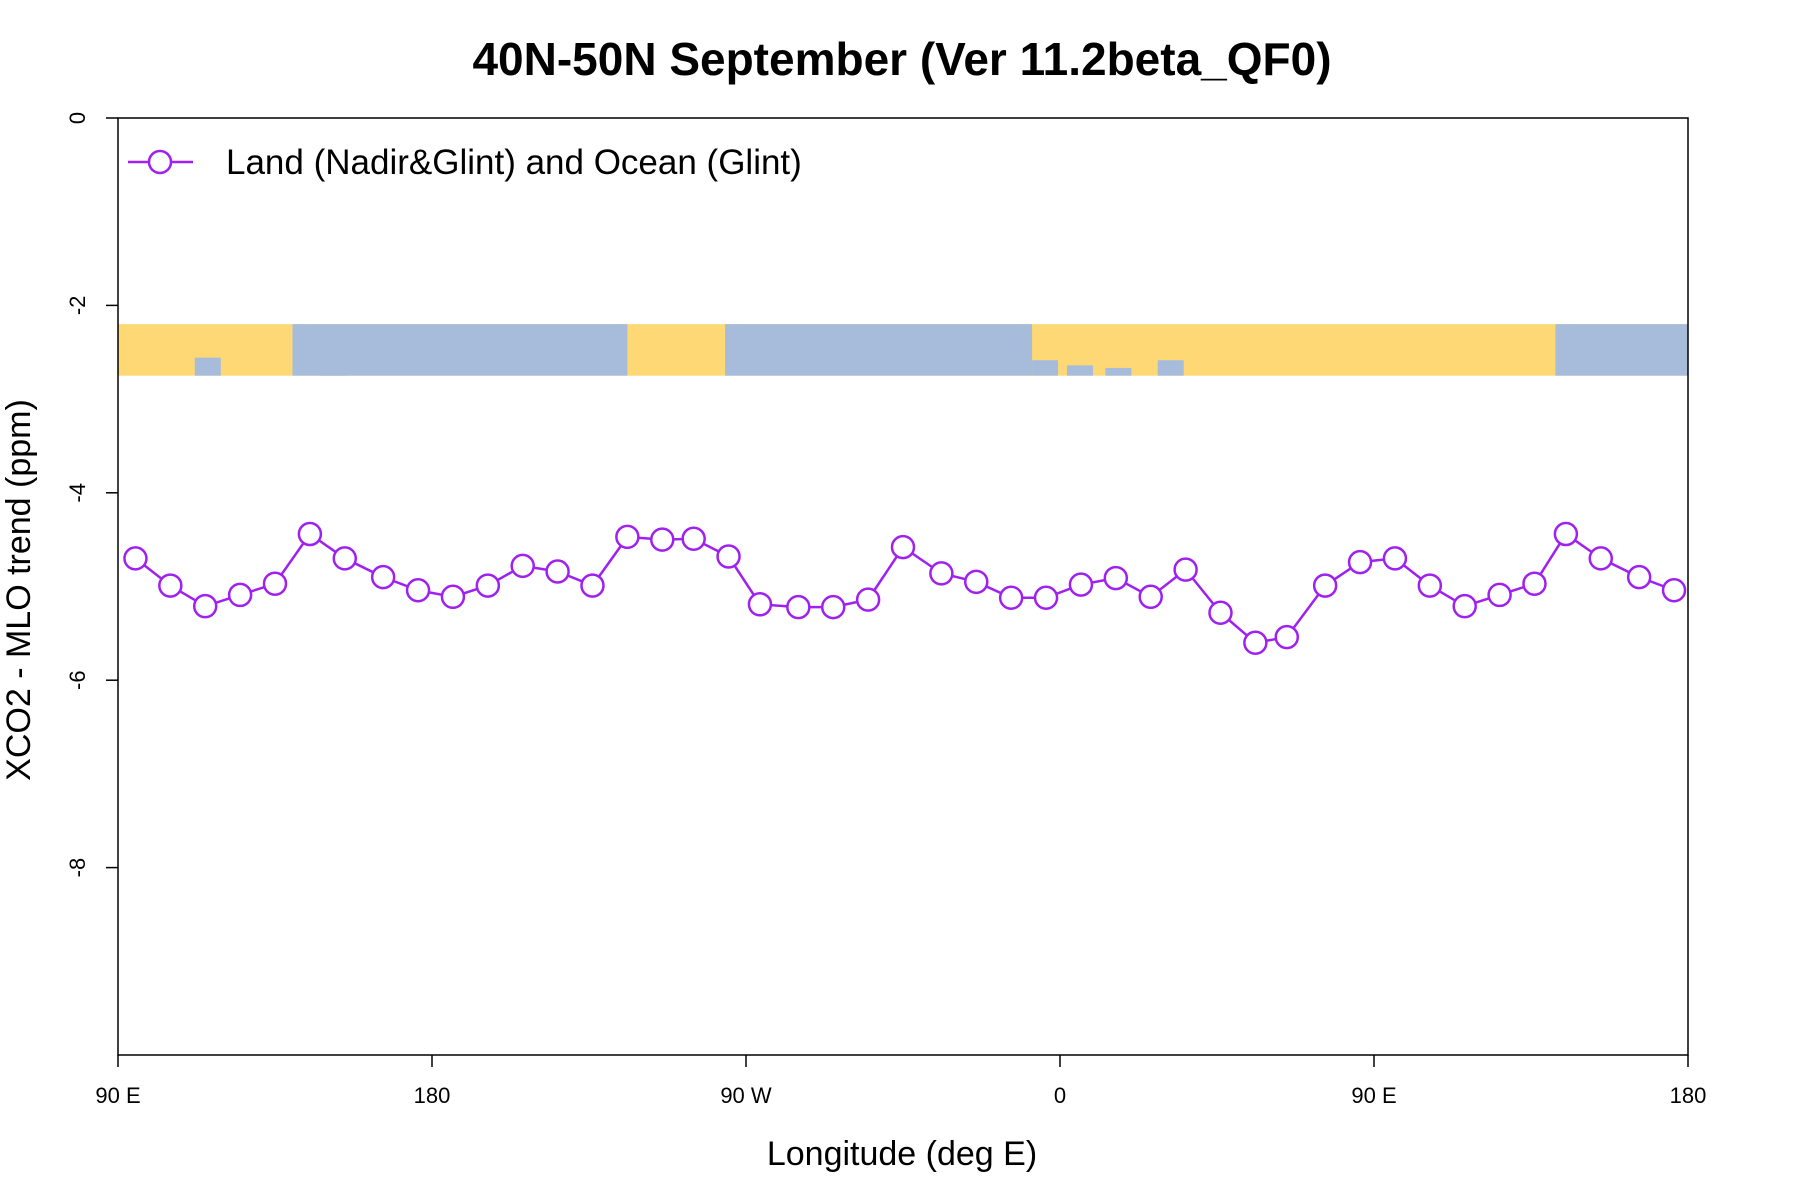 The width and height of the screenshot is (1800, 1200). I want to click on legend-label: Land (Nadir&Glint) and Ocean (Glint), so click(514, 162).